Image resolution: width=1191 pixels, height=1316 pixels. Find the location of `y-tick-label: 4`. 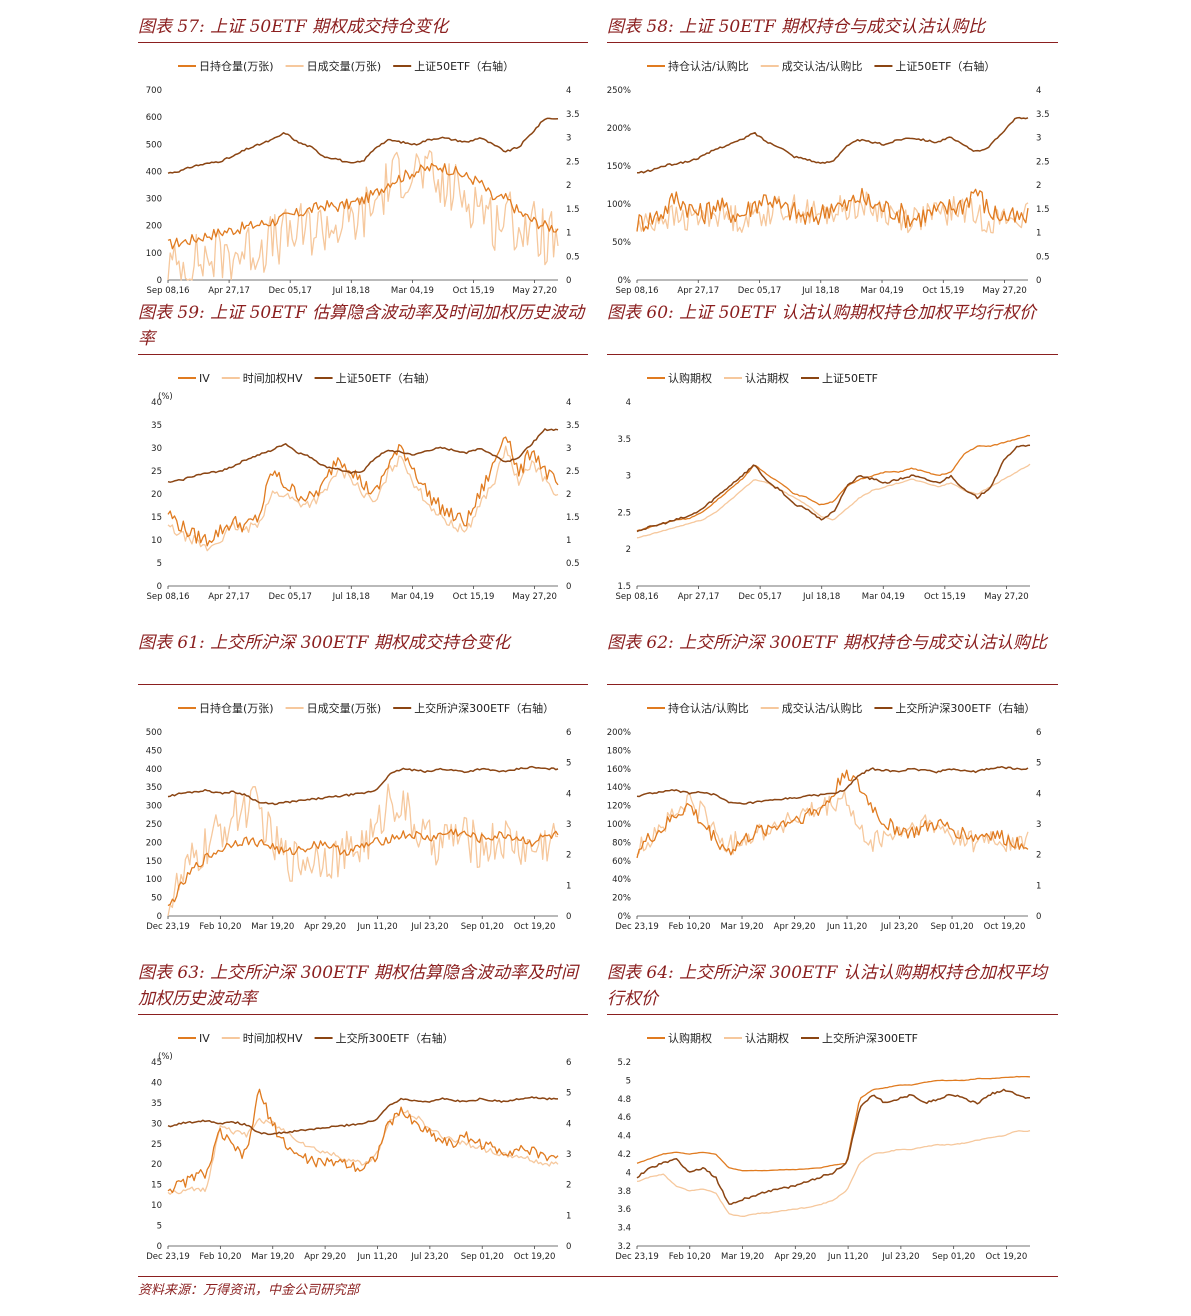

y-tick-label: 4 is located at coordinates (628, 403).